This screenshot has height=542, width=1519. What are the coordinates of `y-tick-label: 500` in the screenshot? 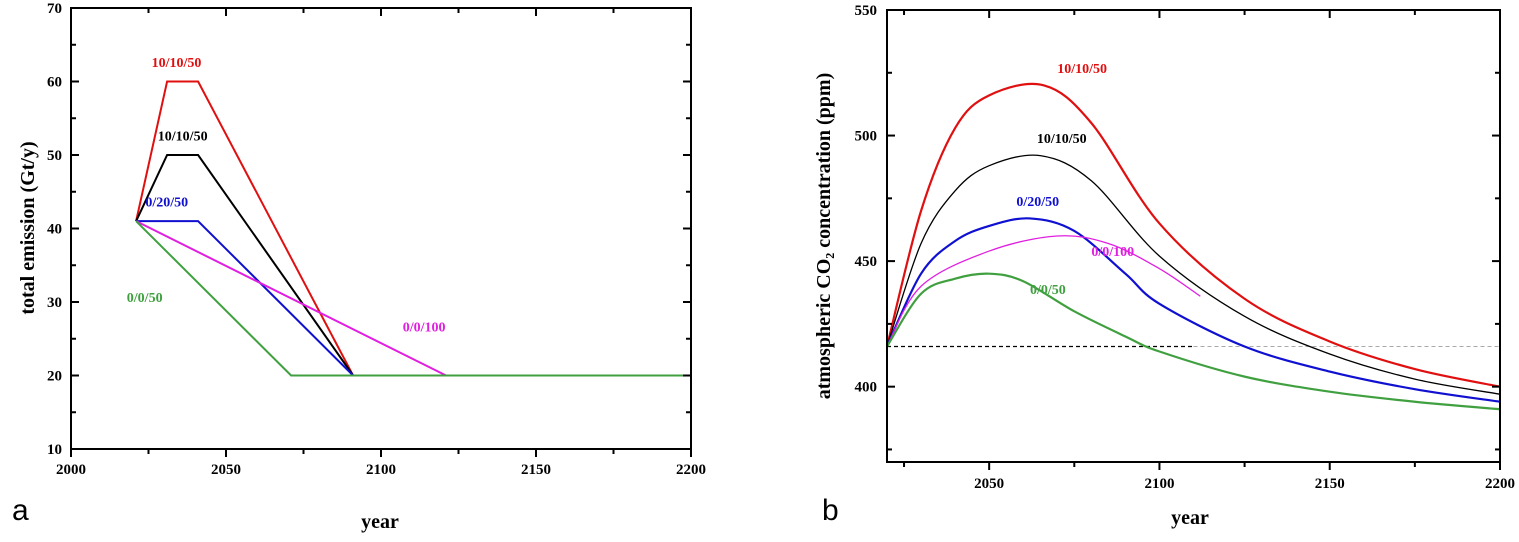 It's located at (866, 137).